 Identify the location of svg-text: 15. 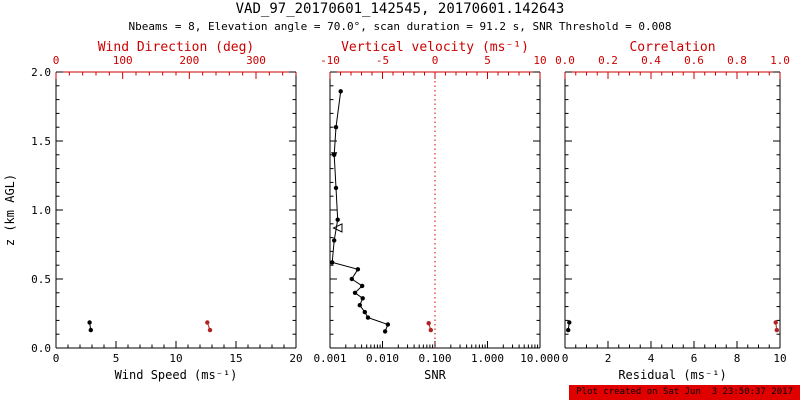
(235, 358).